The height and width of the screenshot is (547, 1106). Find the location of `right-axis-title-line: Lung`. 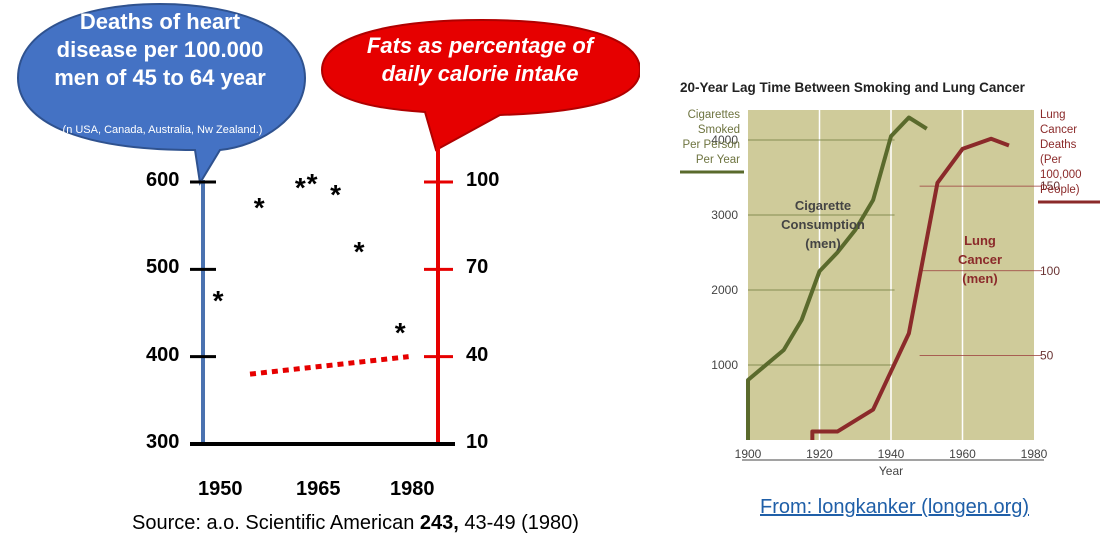

right-axis-title-line: Lung is located at coordinates (1053, 115).